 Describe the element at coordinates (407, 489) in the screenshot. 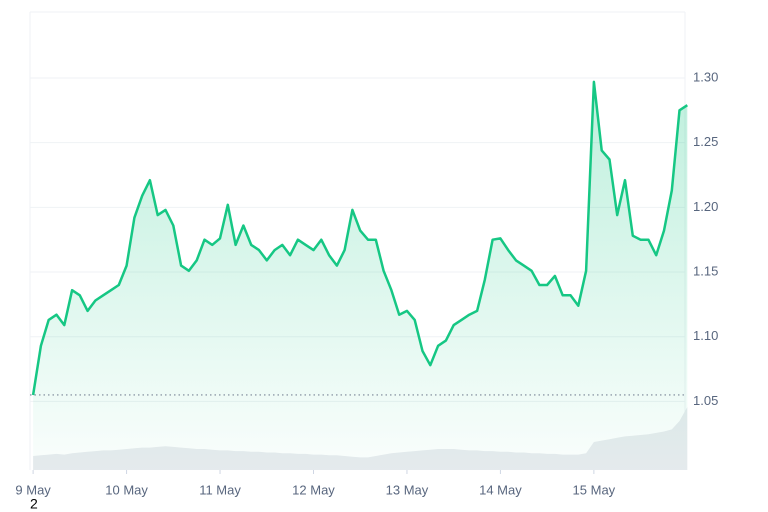

I see `x-tick-label: 13 May` at that location.